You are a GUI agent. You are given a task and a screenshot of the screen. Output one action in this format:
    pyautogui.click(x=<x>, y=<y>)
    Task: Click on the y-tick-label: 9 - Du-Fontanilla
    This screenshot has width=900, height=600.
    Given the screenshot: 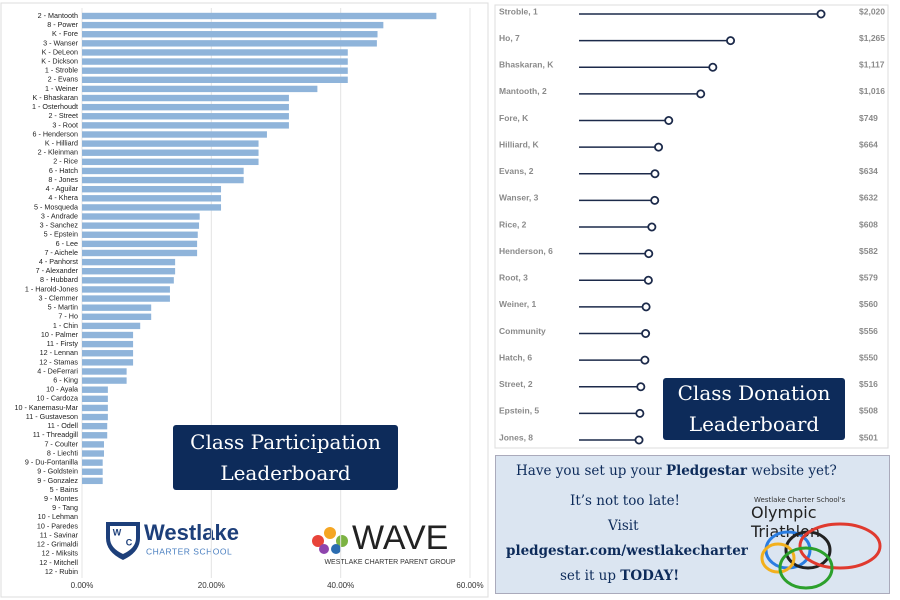 What is the action you would take?
    pyautogui.click(x=51, y=462)
    